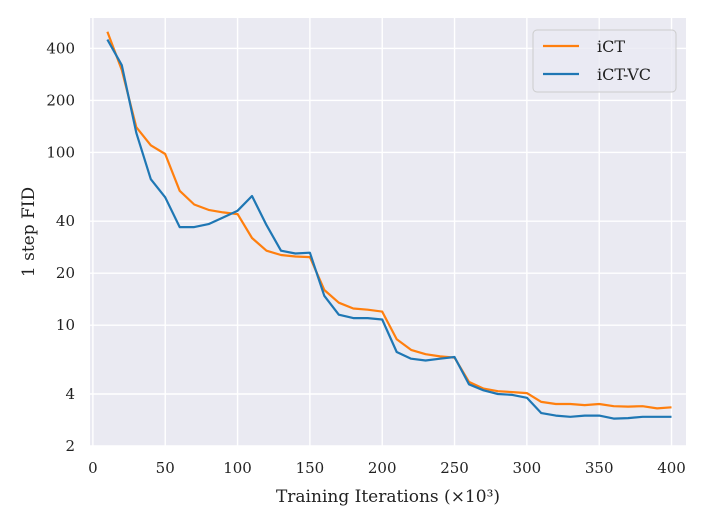  I want to click on x-tick-label: 200, so click(382, 468).